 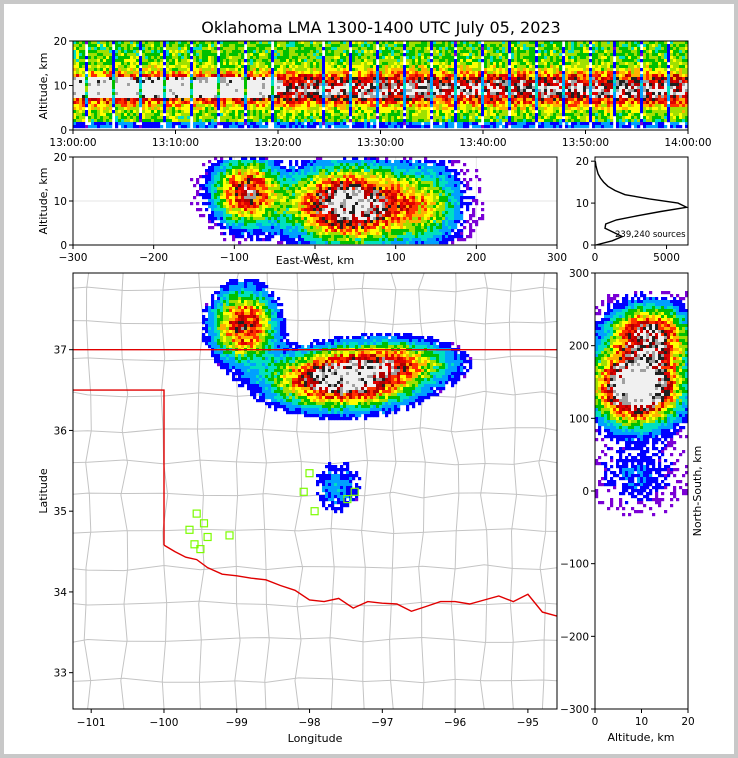 What do you see at coordinates (309, 723) in the screenshot?
I see `longitude-tick-label: −98` at bounding box center [309, 723].